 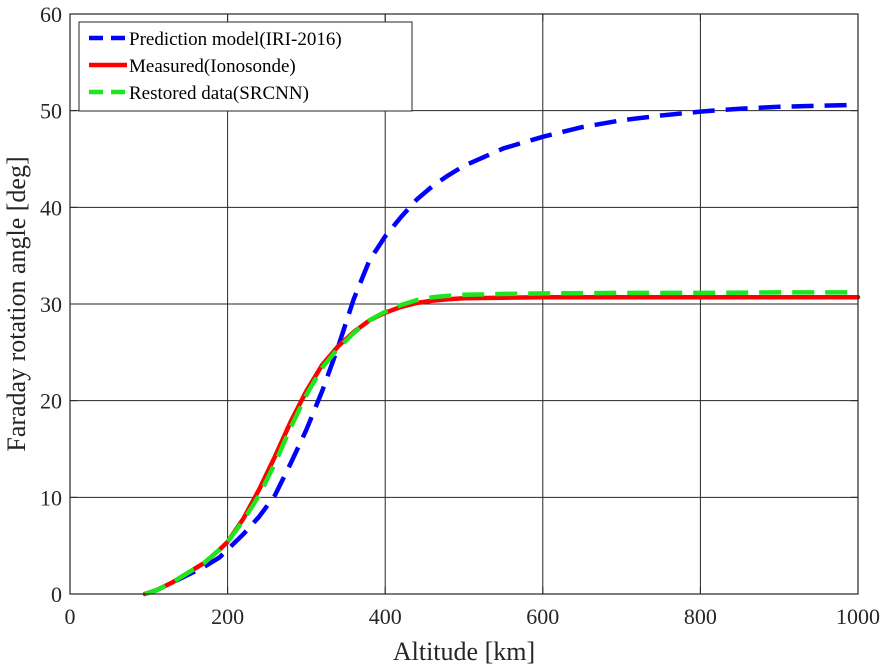 I want to click on x-tick-label: 800, so click(x=700, y=616).